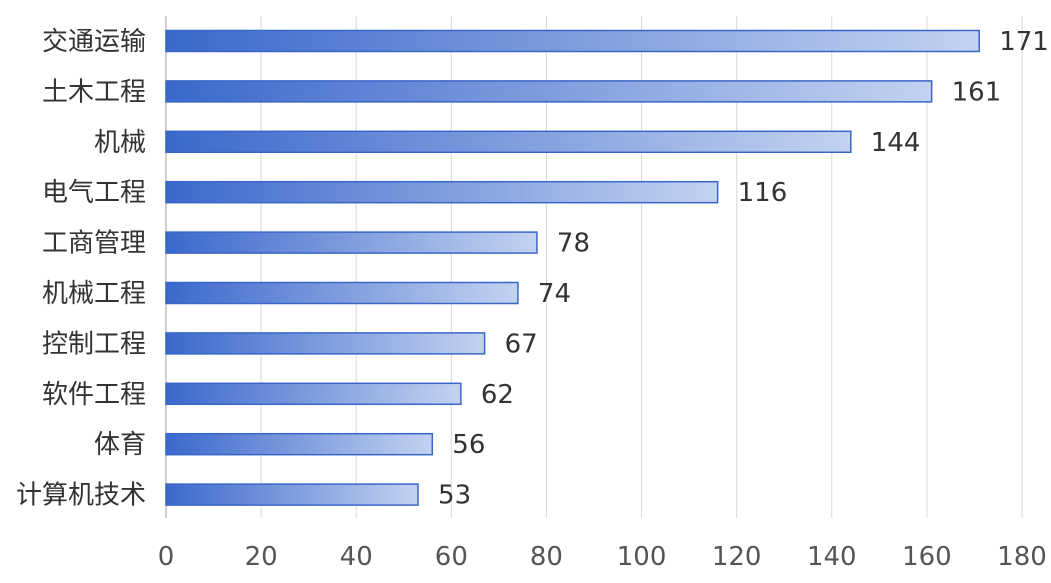 Image resolution: width=1051 pixels, height=583 pixels. I want to click on category-label: 体育, so click(120, 445).